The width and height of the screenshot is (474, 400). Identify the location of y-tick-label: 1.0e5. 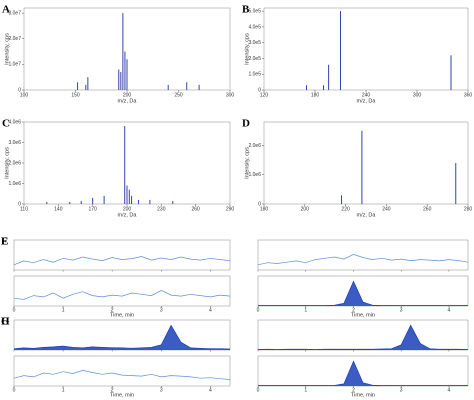
(254, 75).